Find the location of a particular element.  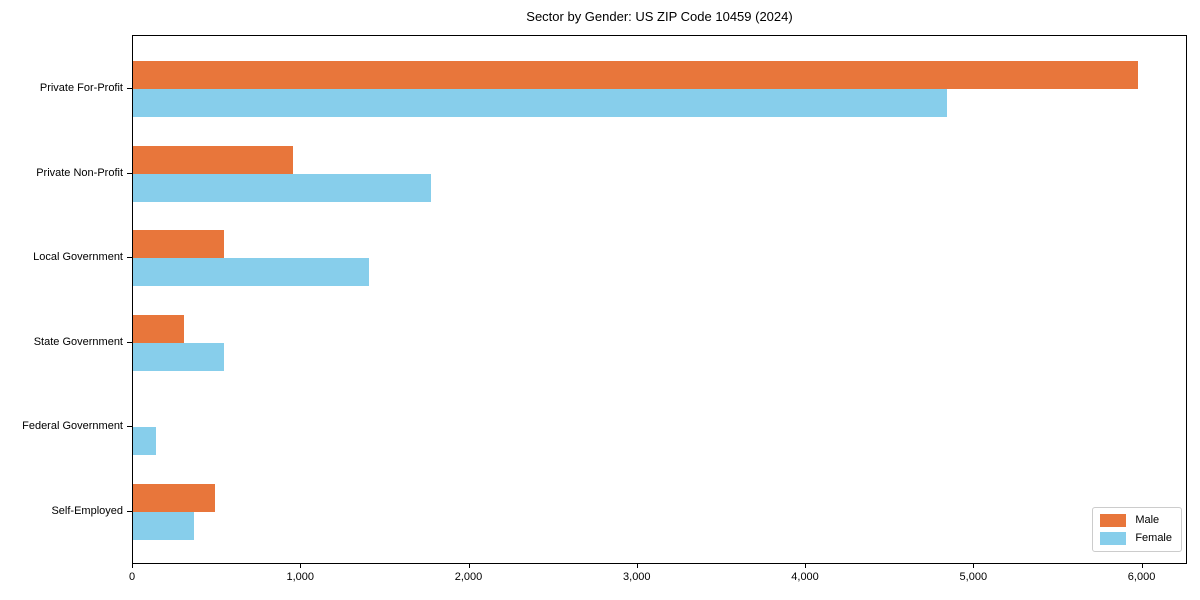

y-tick-label: State Government is located at coordinates (78, 341).